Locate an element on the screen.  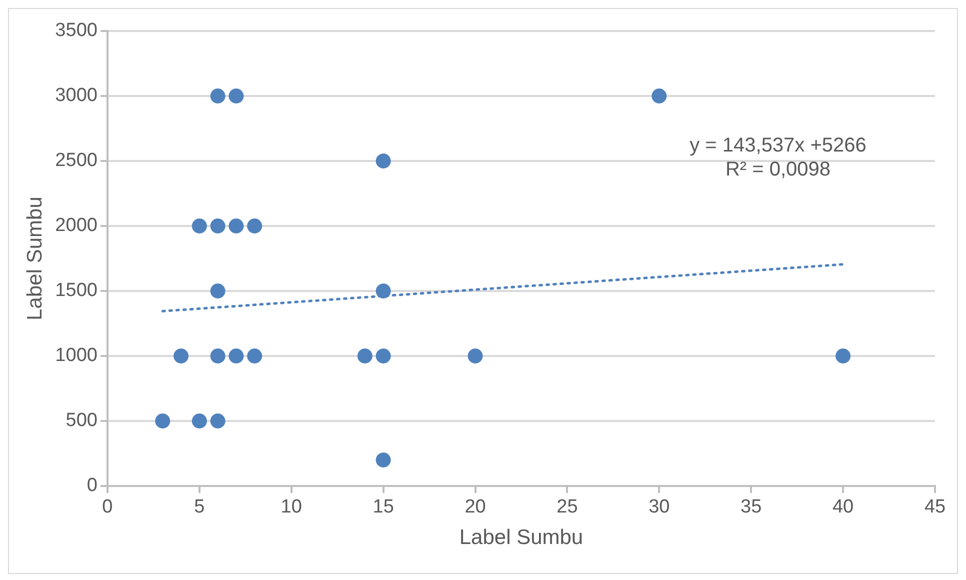
annotation: y = 143,537x +5266 is located at coordinates (778, 145).